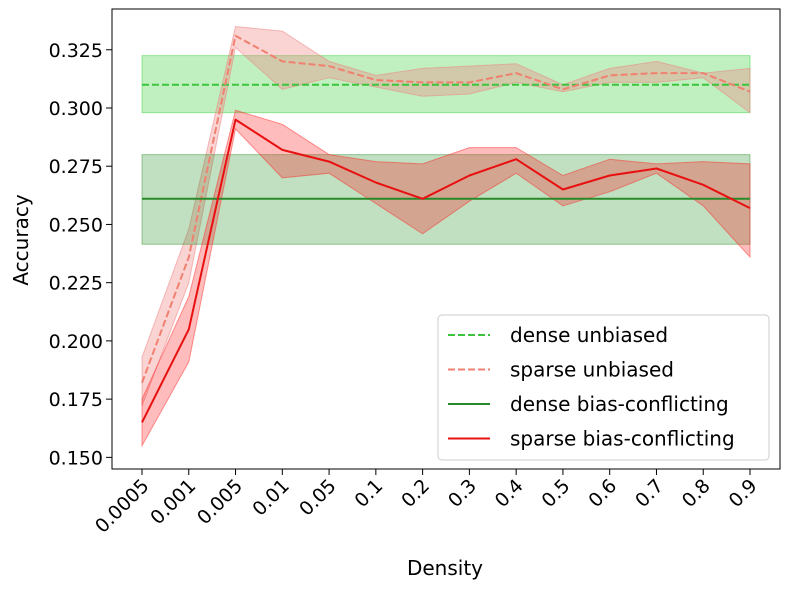  What do you see at coordinates (317, 497) in the screenshot?
I see `x-tick-label: 0.05` at bounding box center [317, 497].